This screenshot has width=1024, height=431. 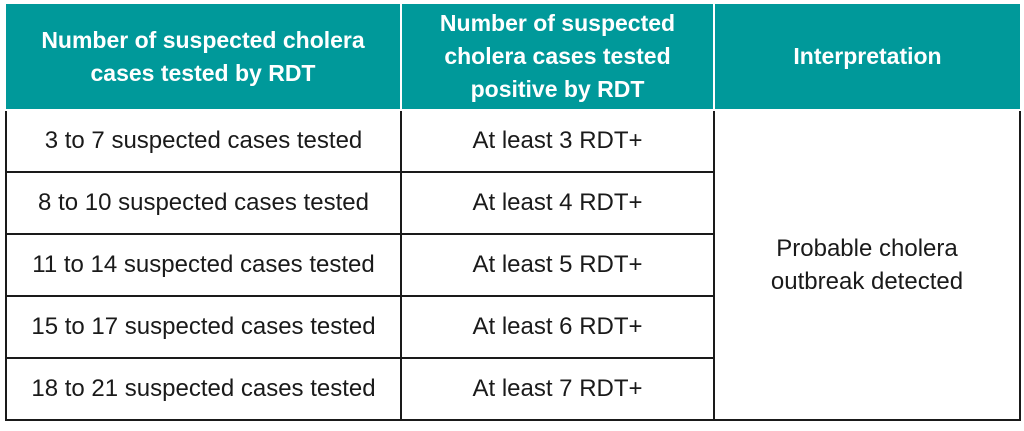 I want to click on cell-cases-positive: At least 7 RDT+, so click(x=557, y=389).